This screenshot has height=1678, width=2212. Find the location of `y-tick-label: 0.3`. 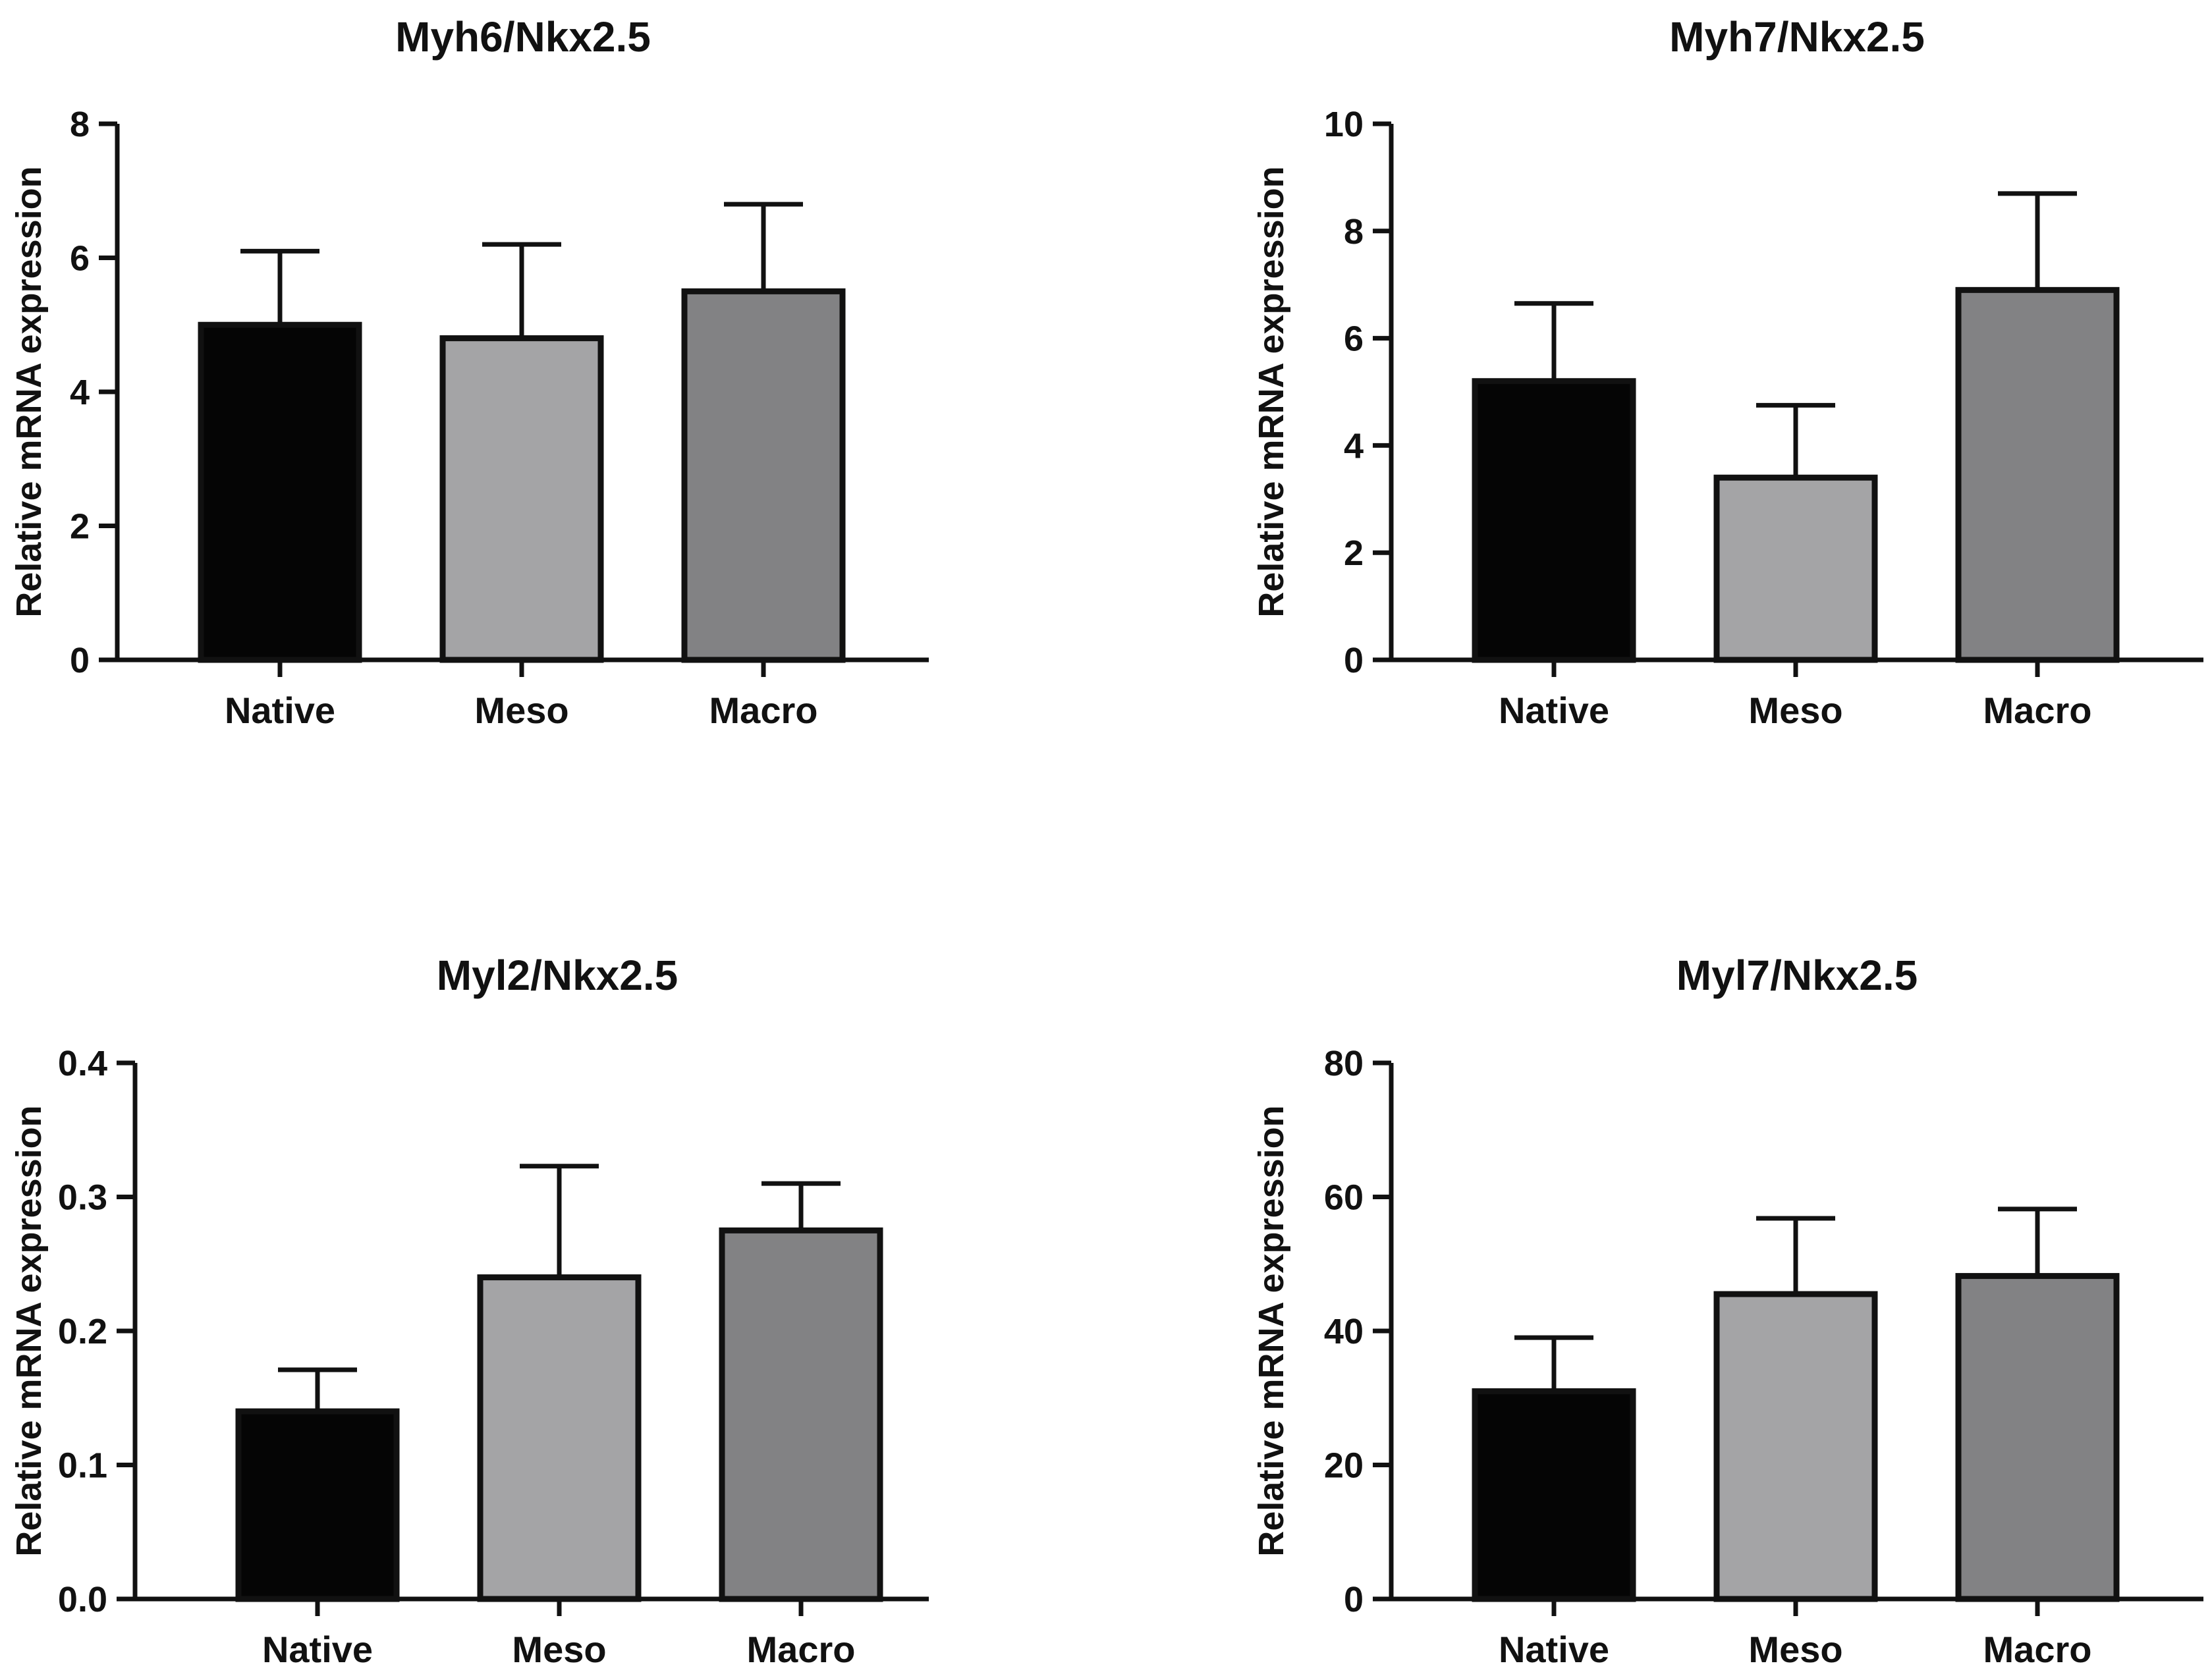

y-tick-label: 0.3 is located at coordinates (82, 1198).